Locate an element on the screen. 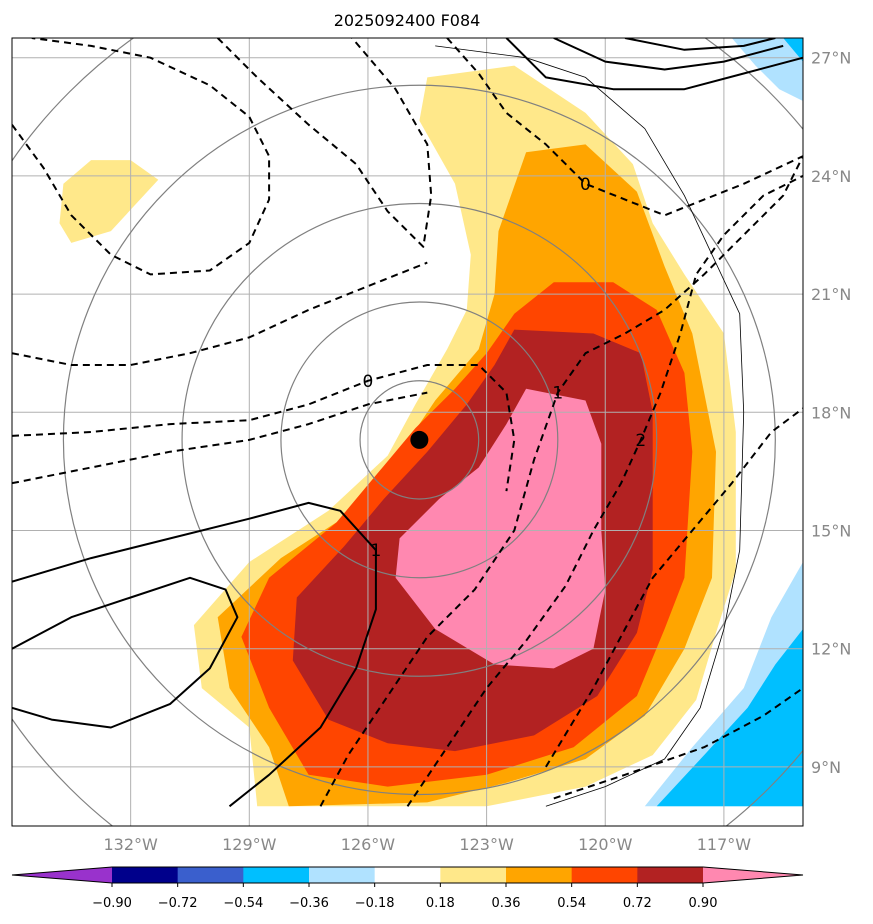 The image size is (873, 924). lat-tick-label-3: 18°N is located at coordinates (831, 412).